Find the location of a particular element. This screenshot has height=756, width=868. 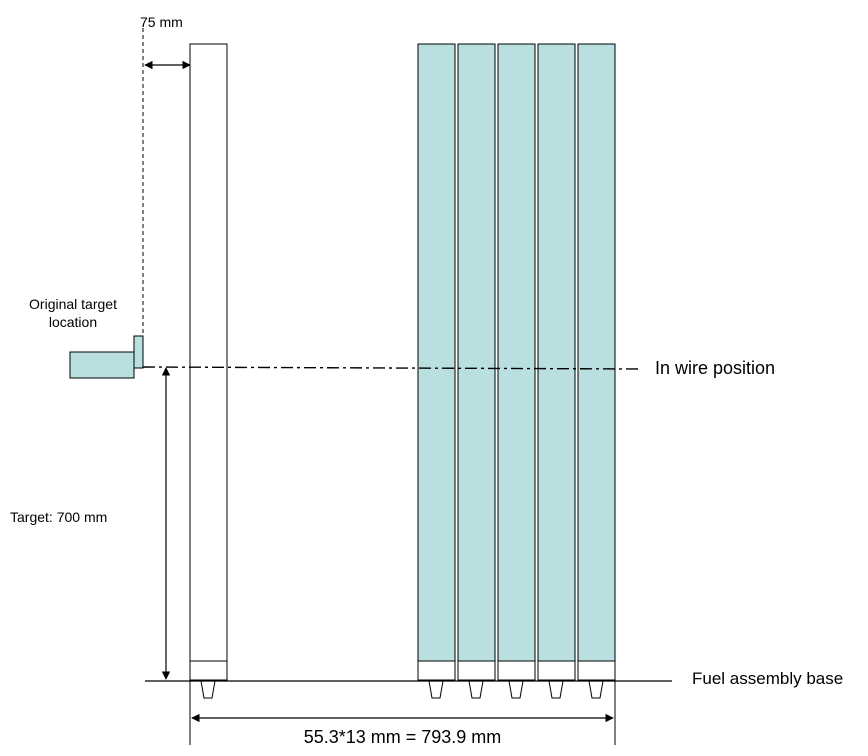

empty-rod is located at coordinates (208, 352).